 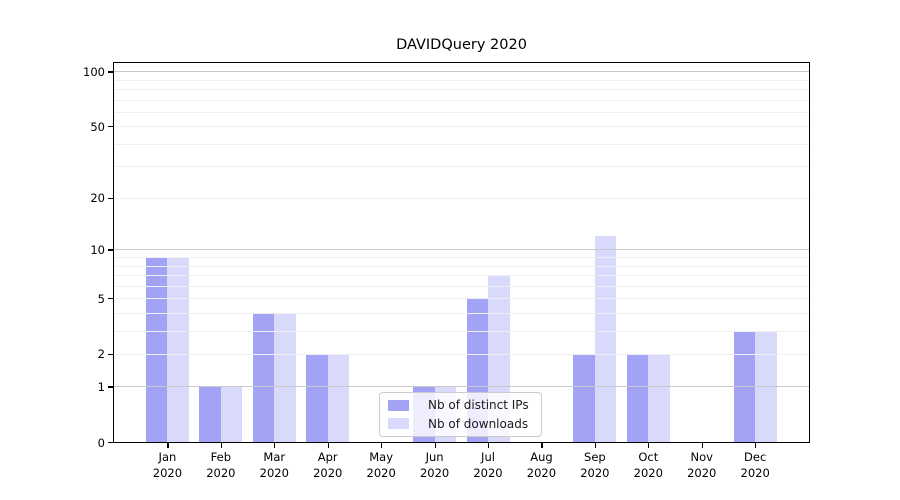 What do you see at coordinates (702, 465) in the screenshot?
I see `x-tick-label-nov: Nov 2020` at bounding box center [702, 465].